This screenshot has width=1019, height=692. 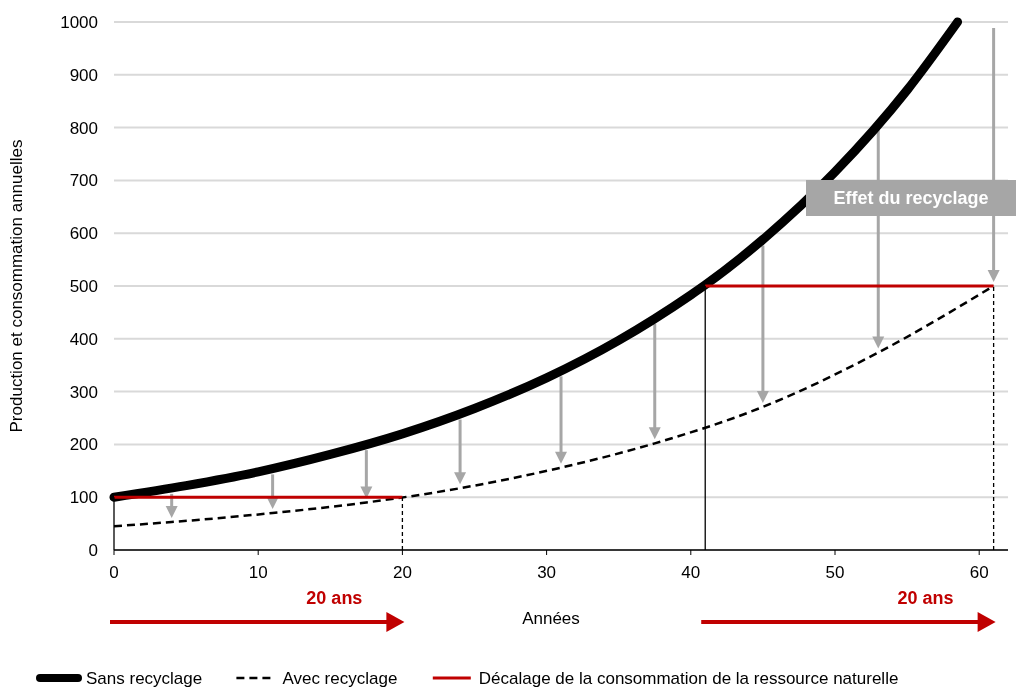 What do you see at coordinates (83, 181) in the screenshot?
I see `y-tick-label: 700` at bounding box center [83, 181].